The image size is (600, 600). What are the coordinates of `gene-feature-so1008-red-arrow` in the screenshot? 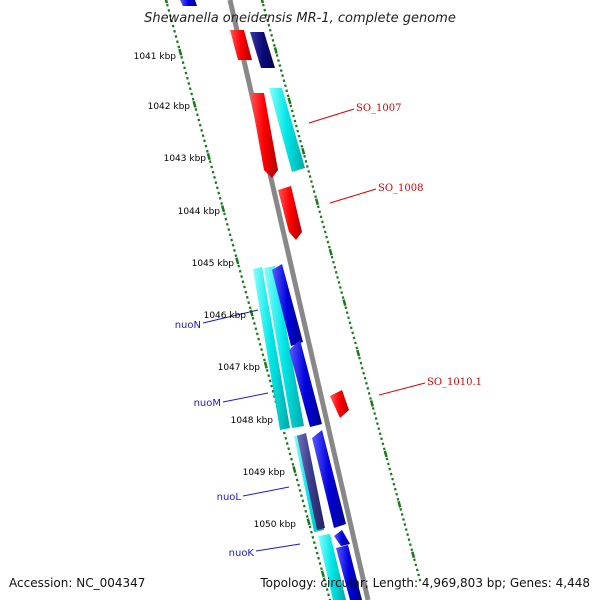 It's located at (290, 213).